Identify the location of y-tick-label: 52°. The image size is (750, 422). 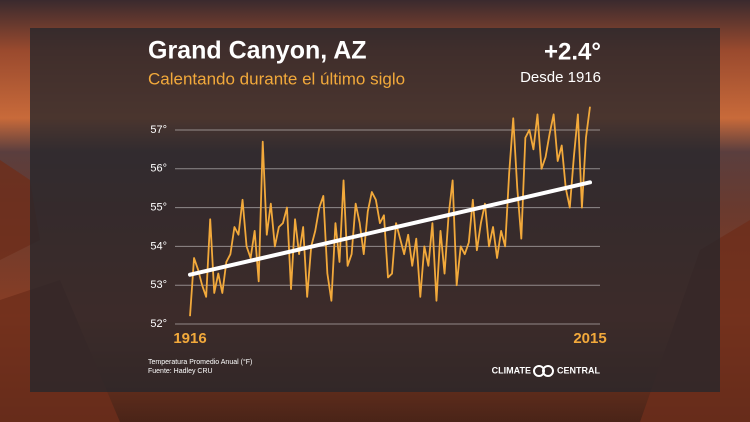
(158, 324).